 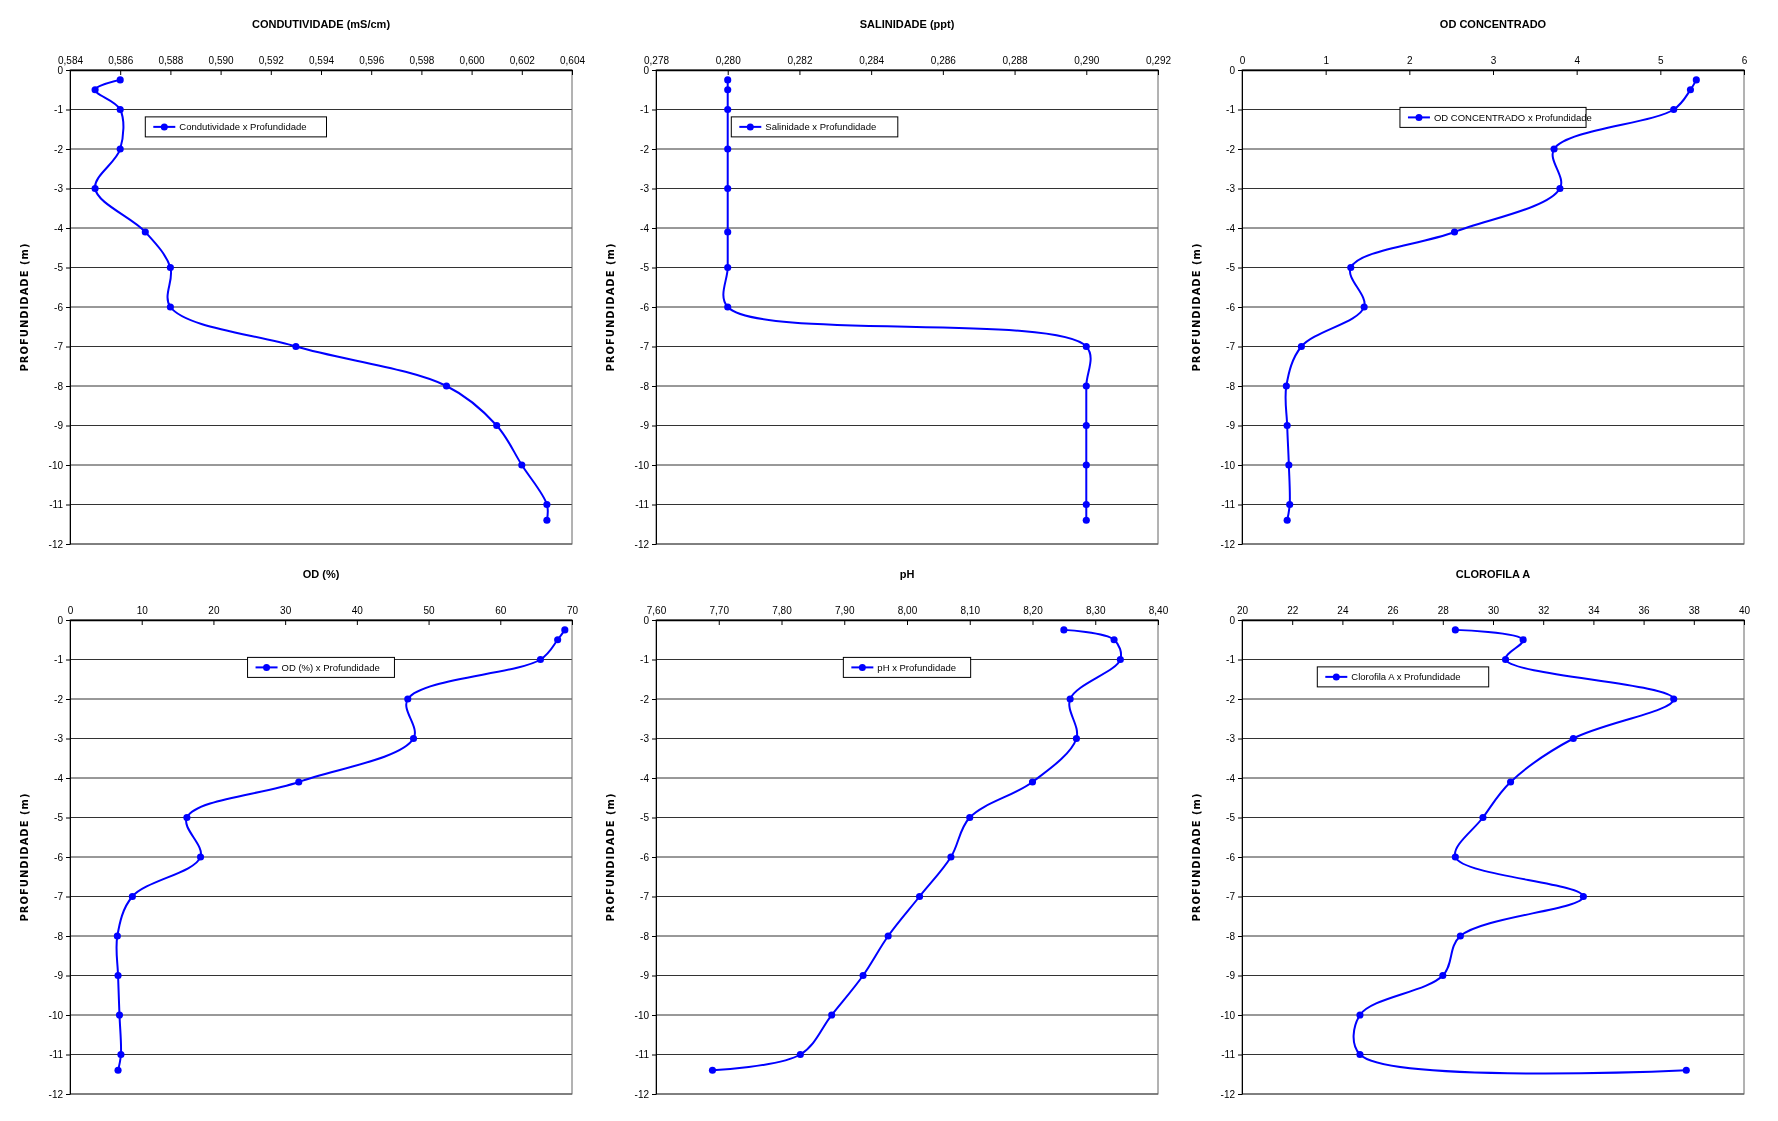 What do you see at coordinates (1661, 60) in the screenshot?
I see `x-tick-label: 5` at bounding box center [1661, 60].